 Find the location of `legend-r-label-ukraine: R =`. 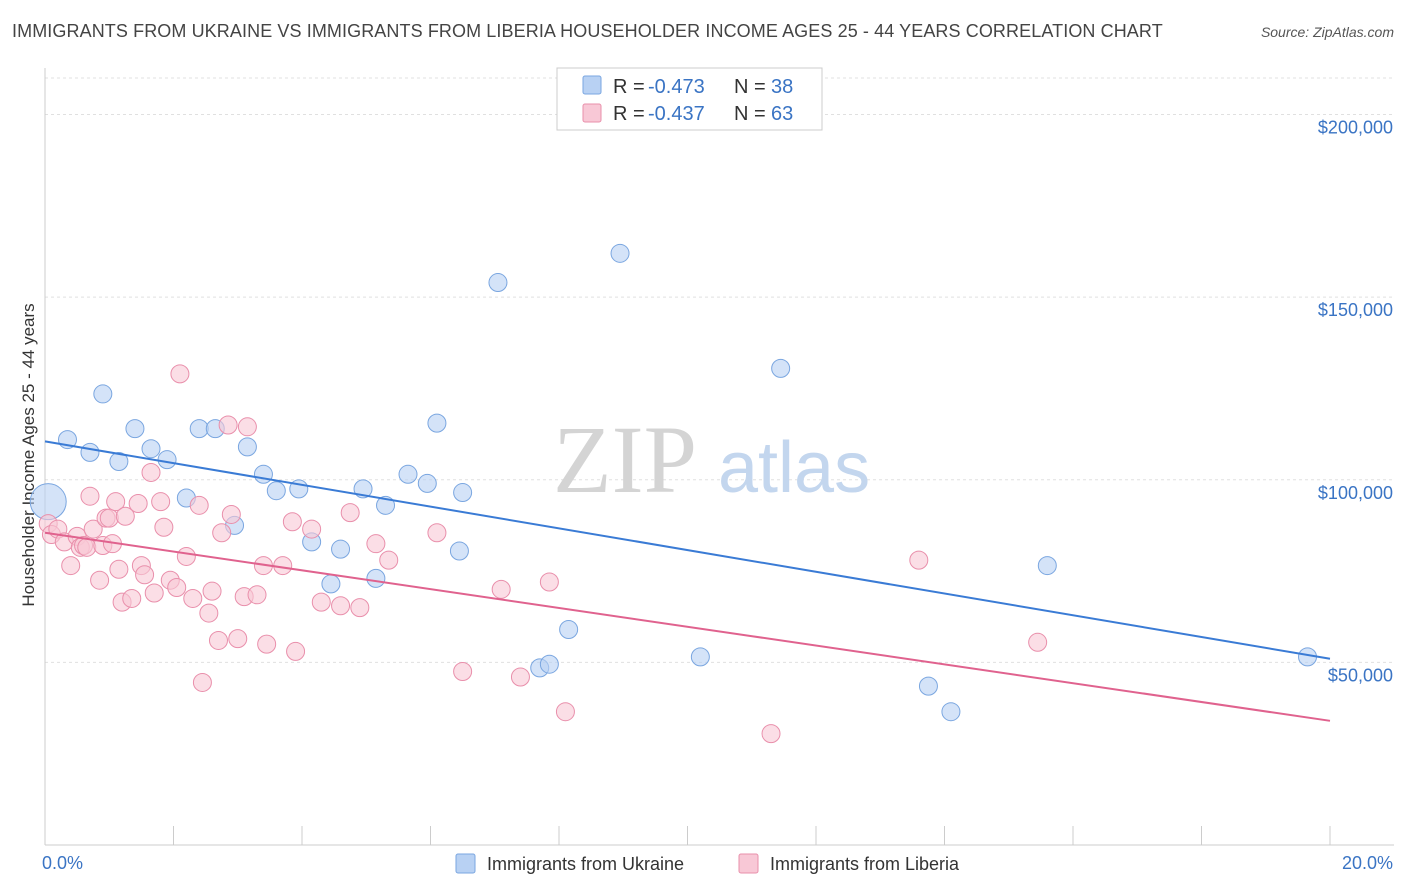

legend-r-label-ukraine: R = is located at coordinates (629, 87).